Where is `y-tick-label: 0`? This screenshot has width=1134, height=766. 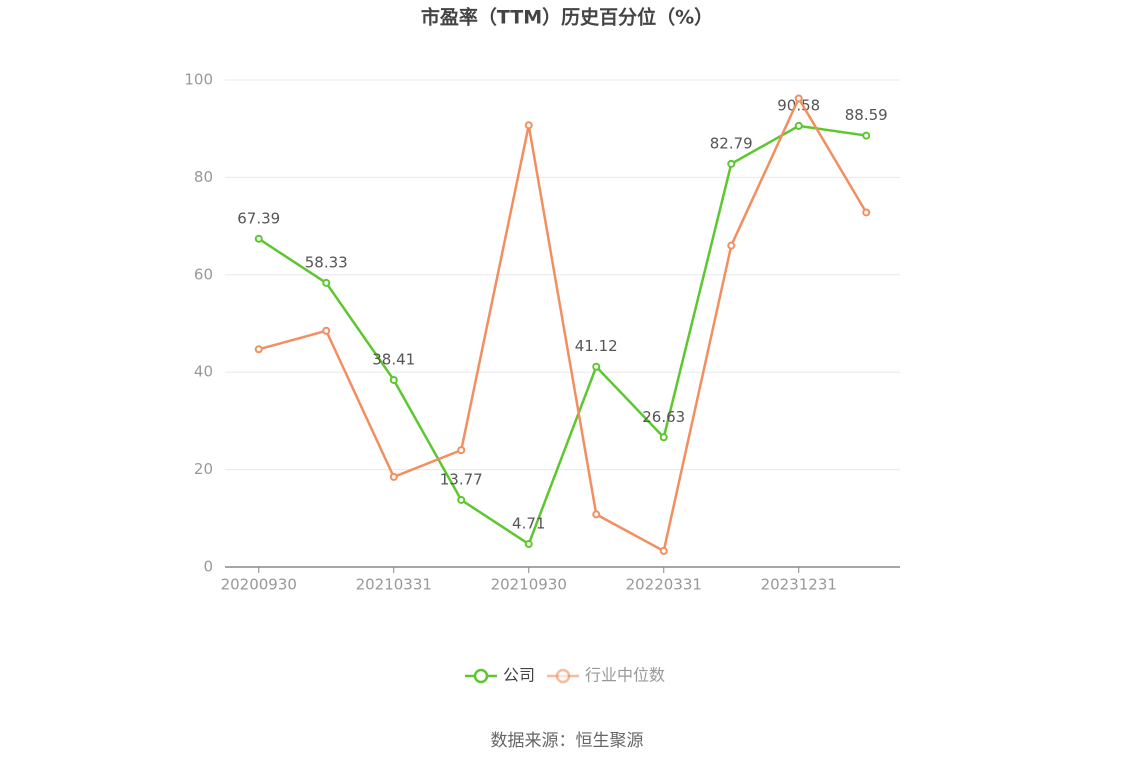
y-tick-label: 0 is located at coordinates (208, 567).